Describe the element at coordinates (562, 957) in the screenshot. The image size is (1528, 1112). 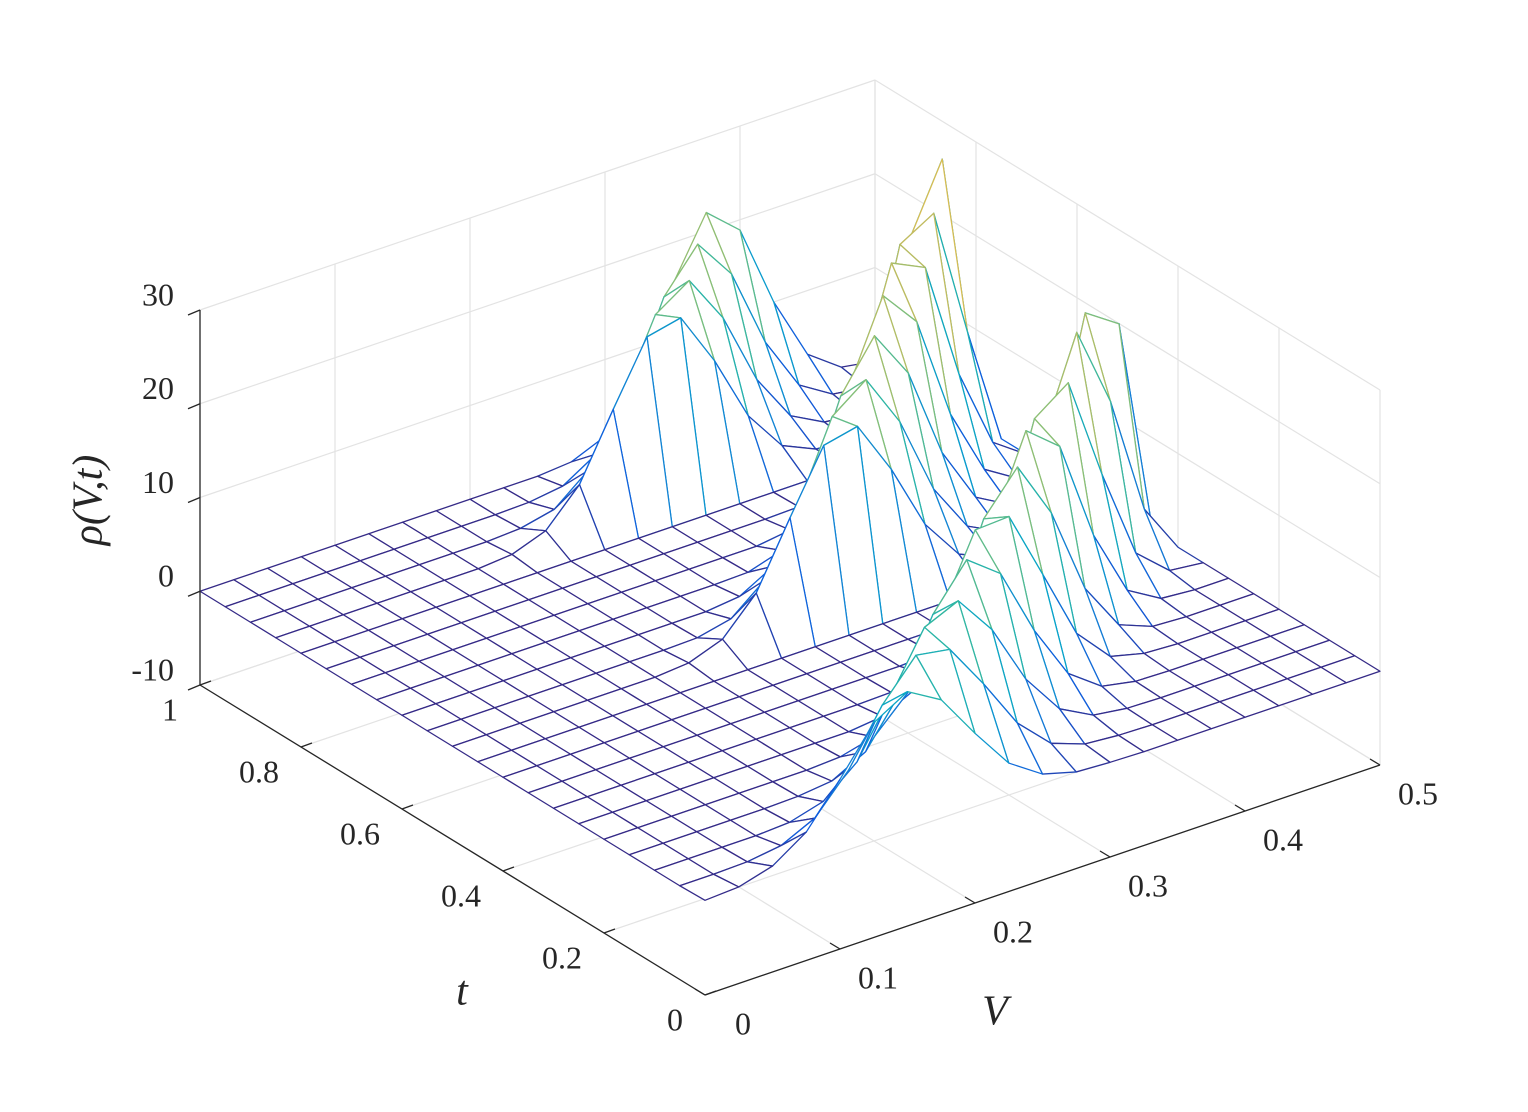
I see `y-tick-label: 0.2` at that location.